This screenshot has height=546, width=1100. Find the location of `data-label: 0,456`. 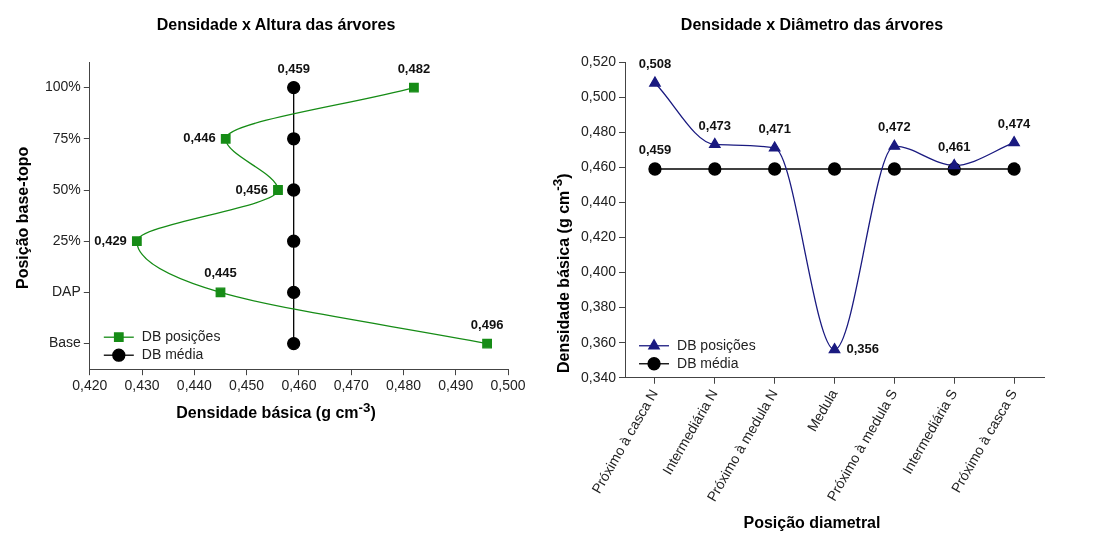

data-label: 0,456 is located at coordinates (251, 189).